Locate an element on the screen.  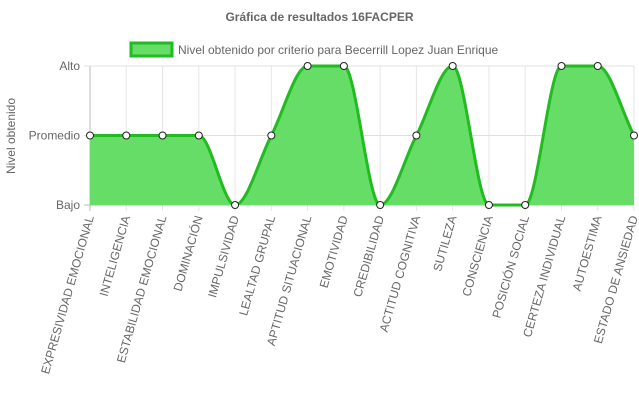
y-tick-label: Bajo is located at coordinates (68, 205).